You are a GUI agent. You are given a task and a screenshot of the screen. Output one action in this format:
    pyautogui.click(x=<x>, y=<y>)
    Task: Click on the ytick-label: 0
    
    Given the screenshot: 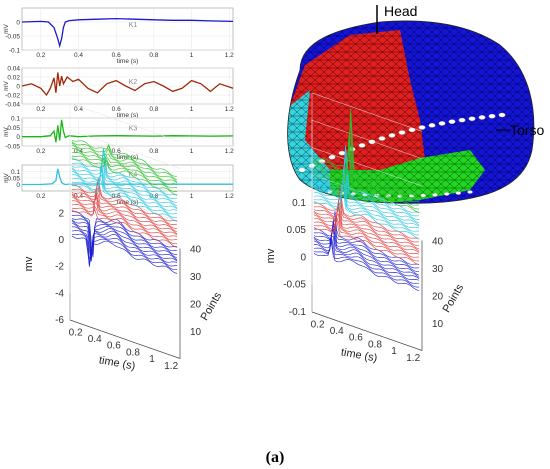 What is the action you would take?
    pyautogui.click(x=18, y=23)
    